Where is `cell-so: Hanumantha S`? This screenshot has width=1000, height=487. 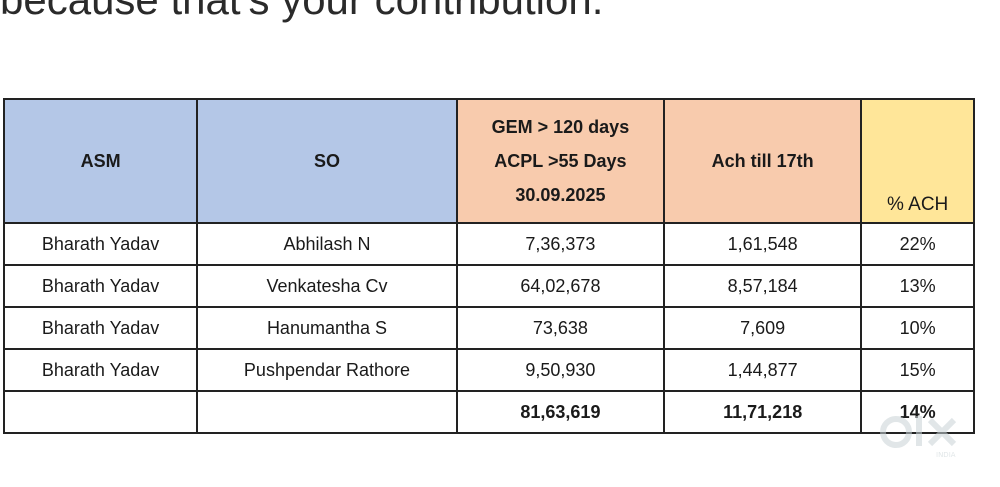 cell-so: Hanumantha S is located at coordinates (327, 328).